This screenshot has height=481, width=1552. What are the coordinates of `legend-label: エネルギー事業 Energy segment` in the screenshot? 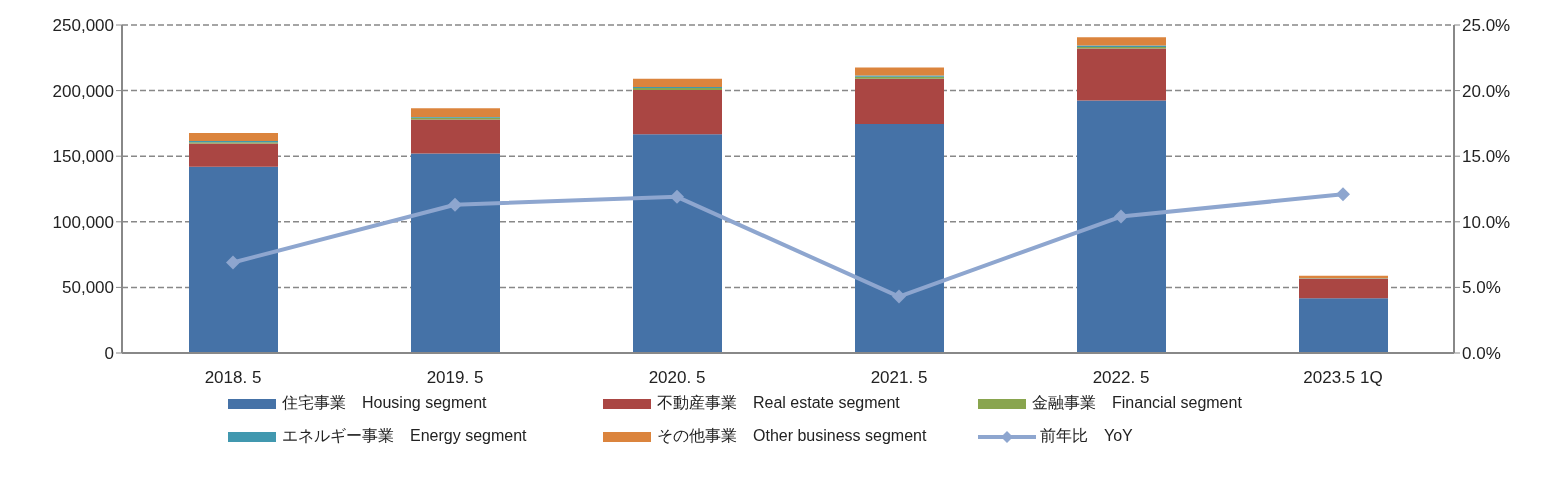 It's located at (404, 436).